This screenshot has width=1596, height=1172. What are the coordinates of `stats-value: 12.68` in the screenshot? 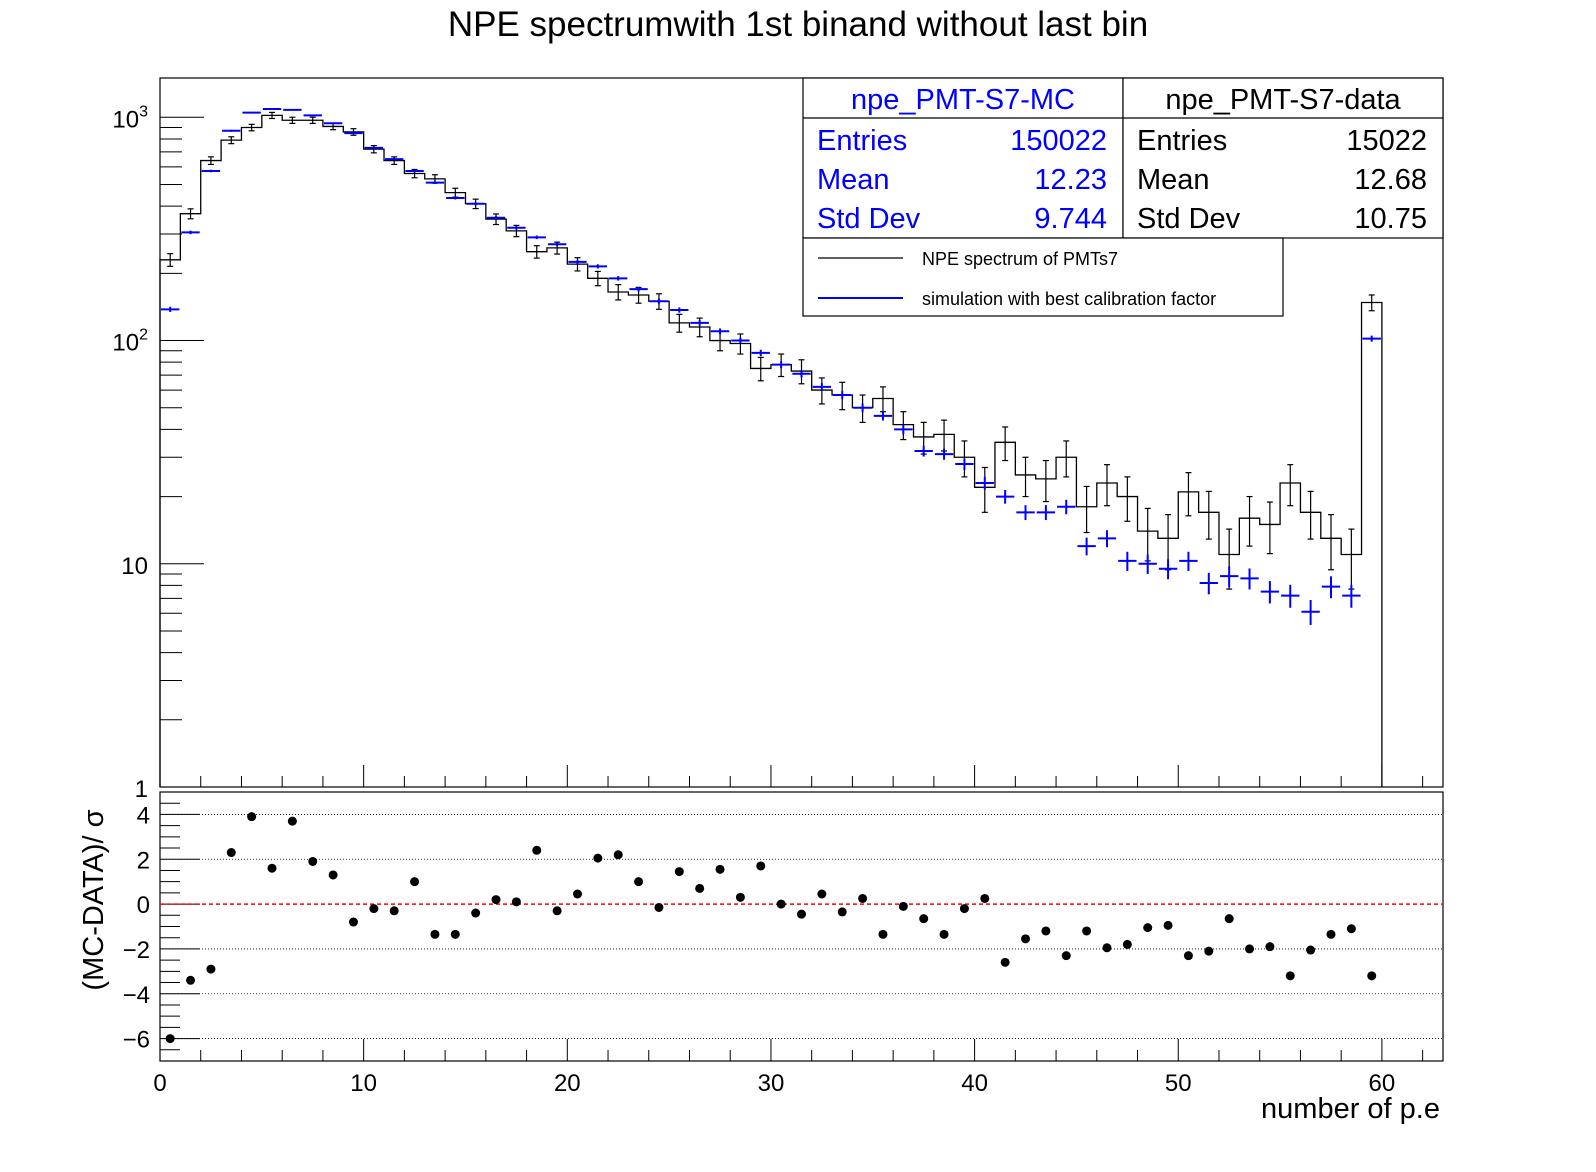 It's located at (1390, 180).